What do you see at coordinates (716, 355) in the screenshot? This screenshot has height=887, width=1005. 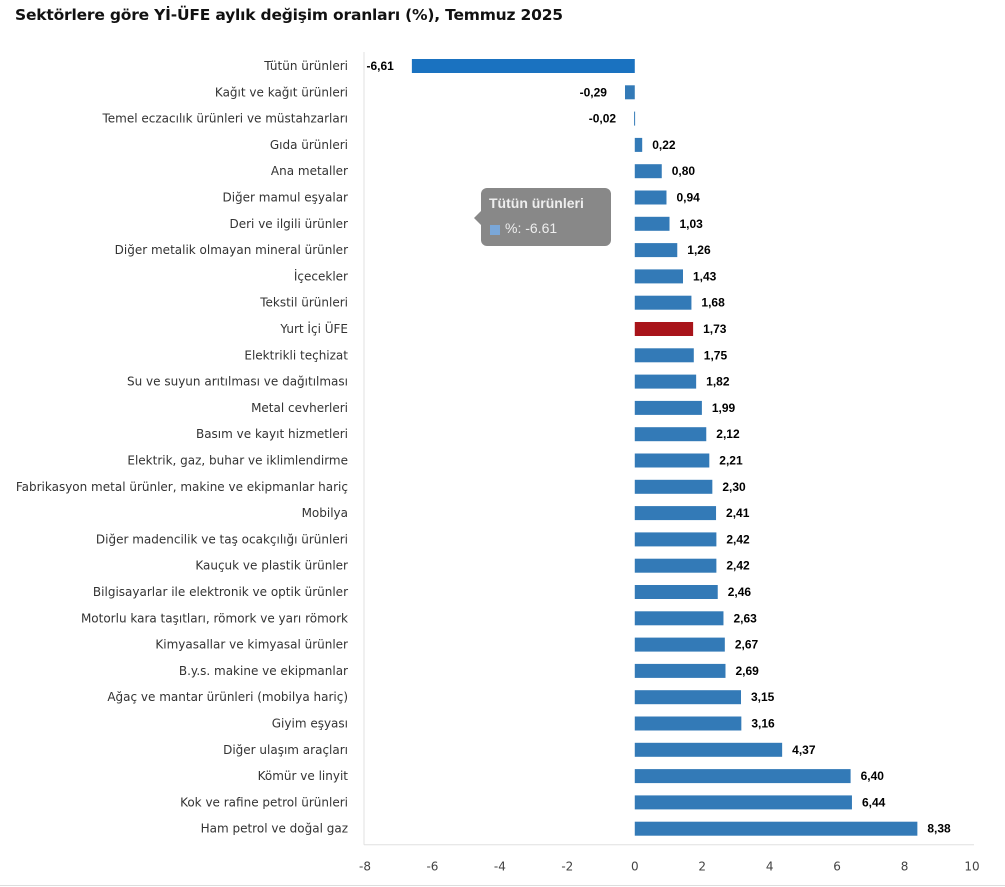 I see `value-label: 1,75` at bounding box center [716, 355].